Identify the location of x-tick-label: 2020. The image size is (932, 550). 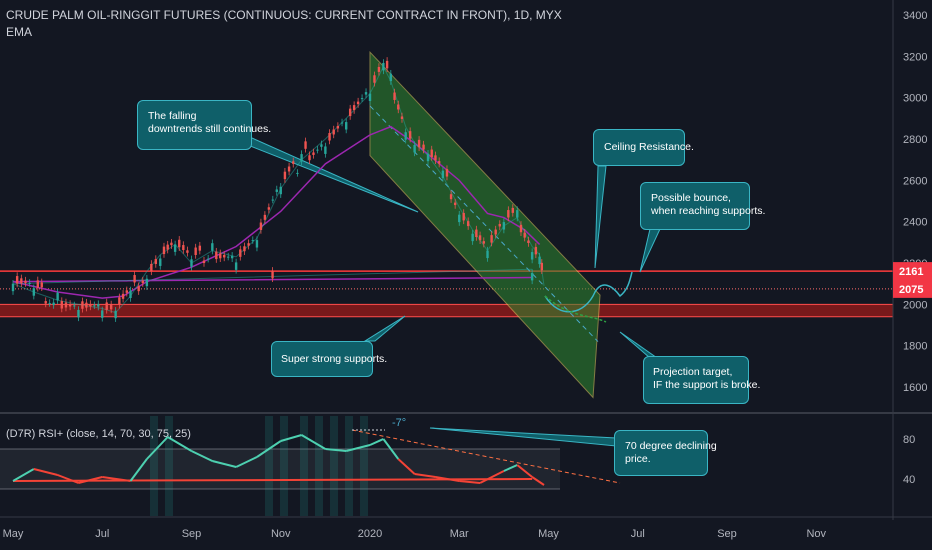
(370, 534).